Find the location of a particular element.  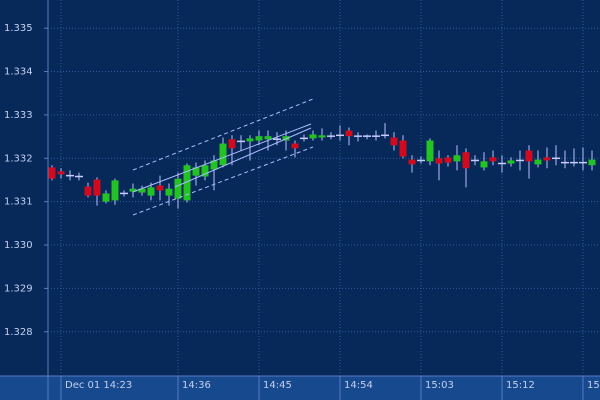

y-tick-label: 1.335 is located at coordinates (18, 28).